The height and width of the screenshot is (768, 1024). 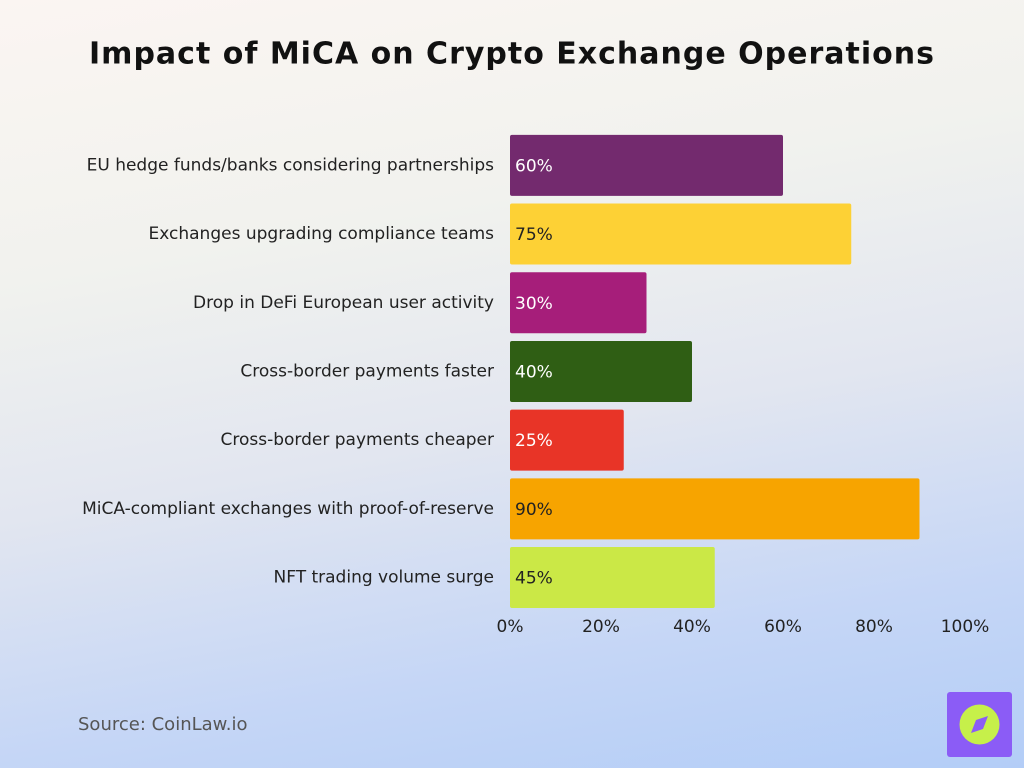 What do you see at coordinates (162, 724) in the screenshot?
I see `source: Source: CoinLaw.io` at bounding box center [162, 724].